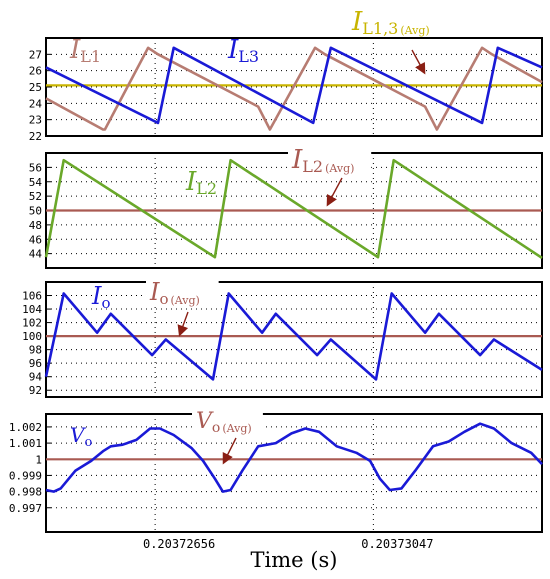 The width and height of the screenshot is (550, 579). I want to click on y-tick-label: 56, so click(35, 167).